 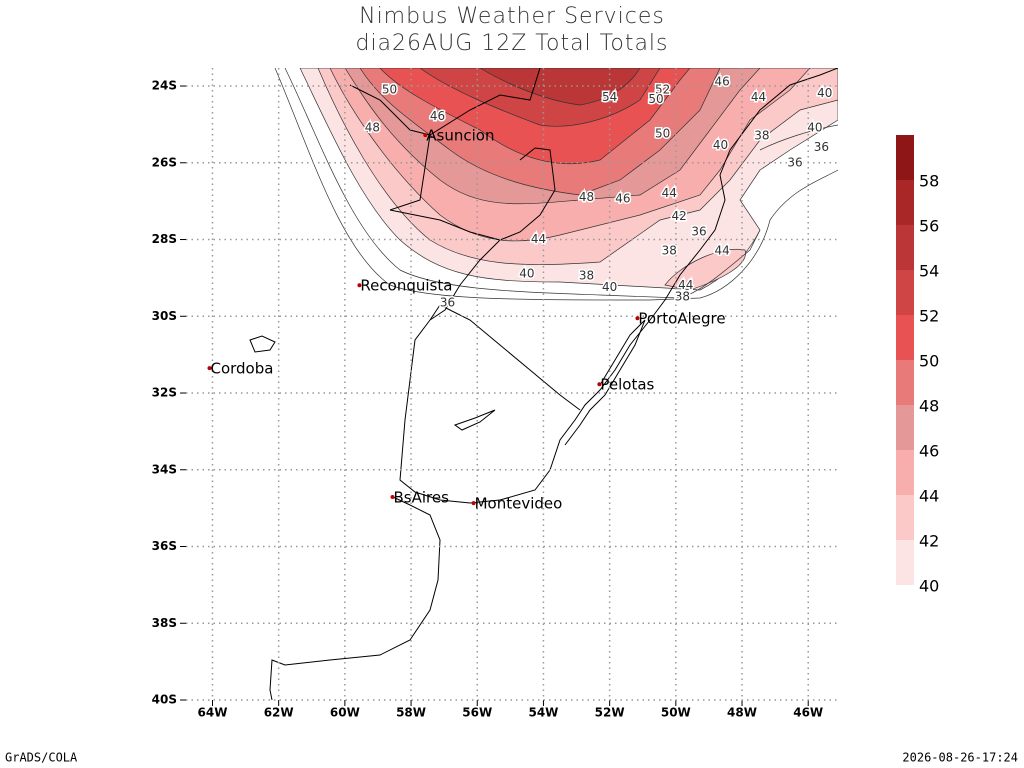 What do you see at coordinates (929, 361) in the screenshot?
I see `colorbar-label: 50` at bounding box center [929, 361].